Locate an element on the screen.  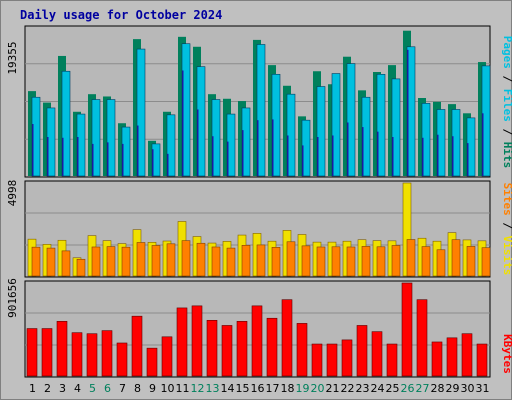
x-tick-label: 28 is located at coordinates (438, 388).